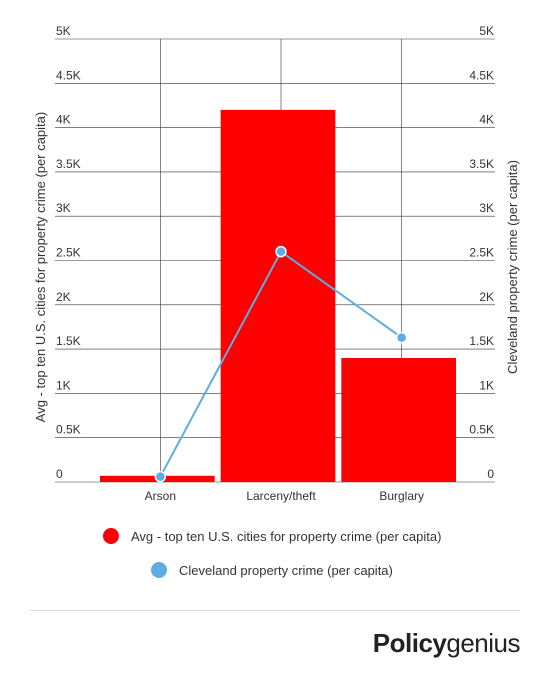 The width and height of the screenshot is (550, 679). Describe the element at coordinates (486, 31) in the screenshot. I see `y-tick-right: 5K` at that location.